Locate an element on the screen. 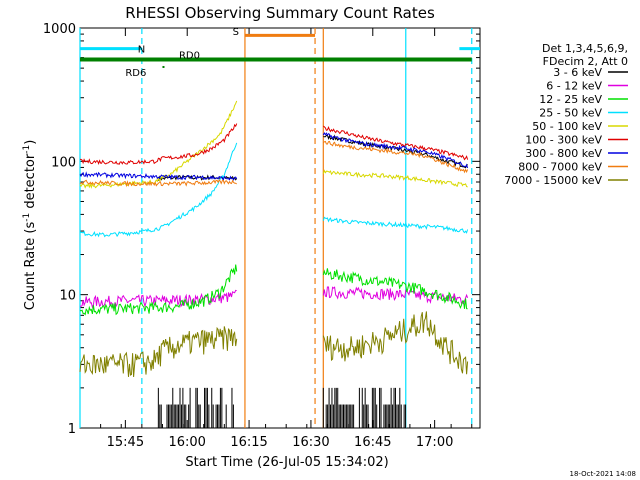  legend-entry-label: 100 - 300 keV is located at coordinates (563, 140).